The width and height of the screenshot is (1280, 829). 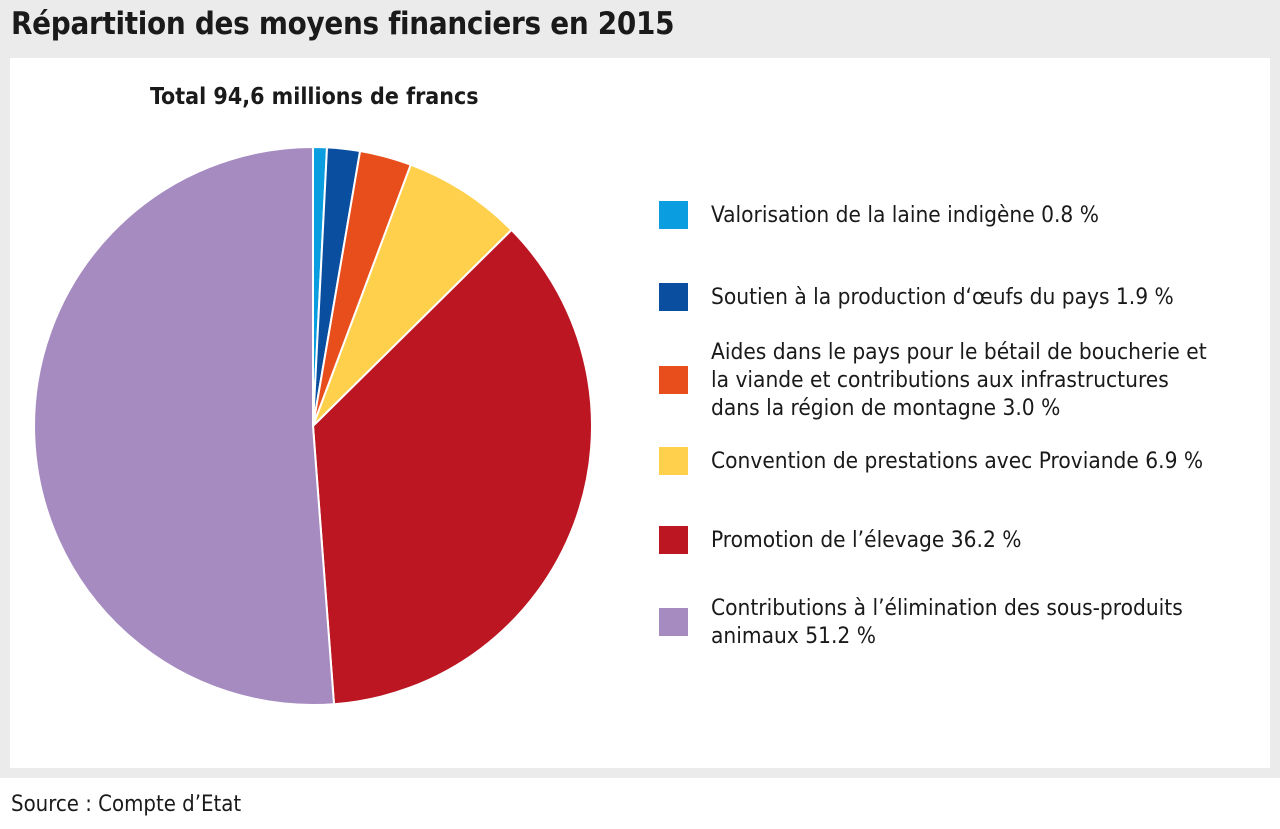 I want to click on legend-label-5: Promotion de l’élevage 36.2 %, so click(x=866, y=540).